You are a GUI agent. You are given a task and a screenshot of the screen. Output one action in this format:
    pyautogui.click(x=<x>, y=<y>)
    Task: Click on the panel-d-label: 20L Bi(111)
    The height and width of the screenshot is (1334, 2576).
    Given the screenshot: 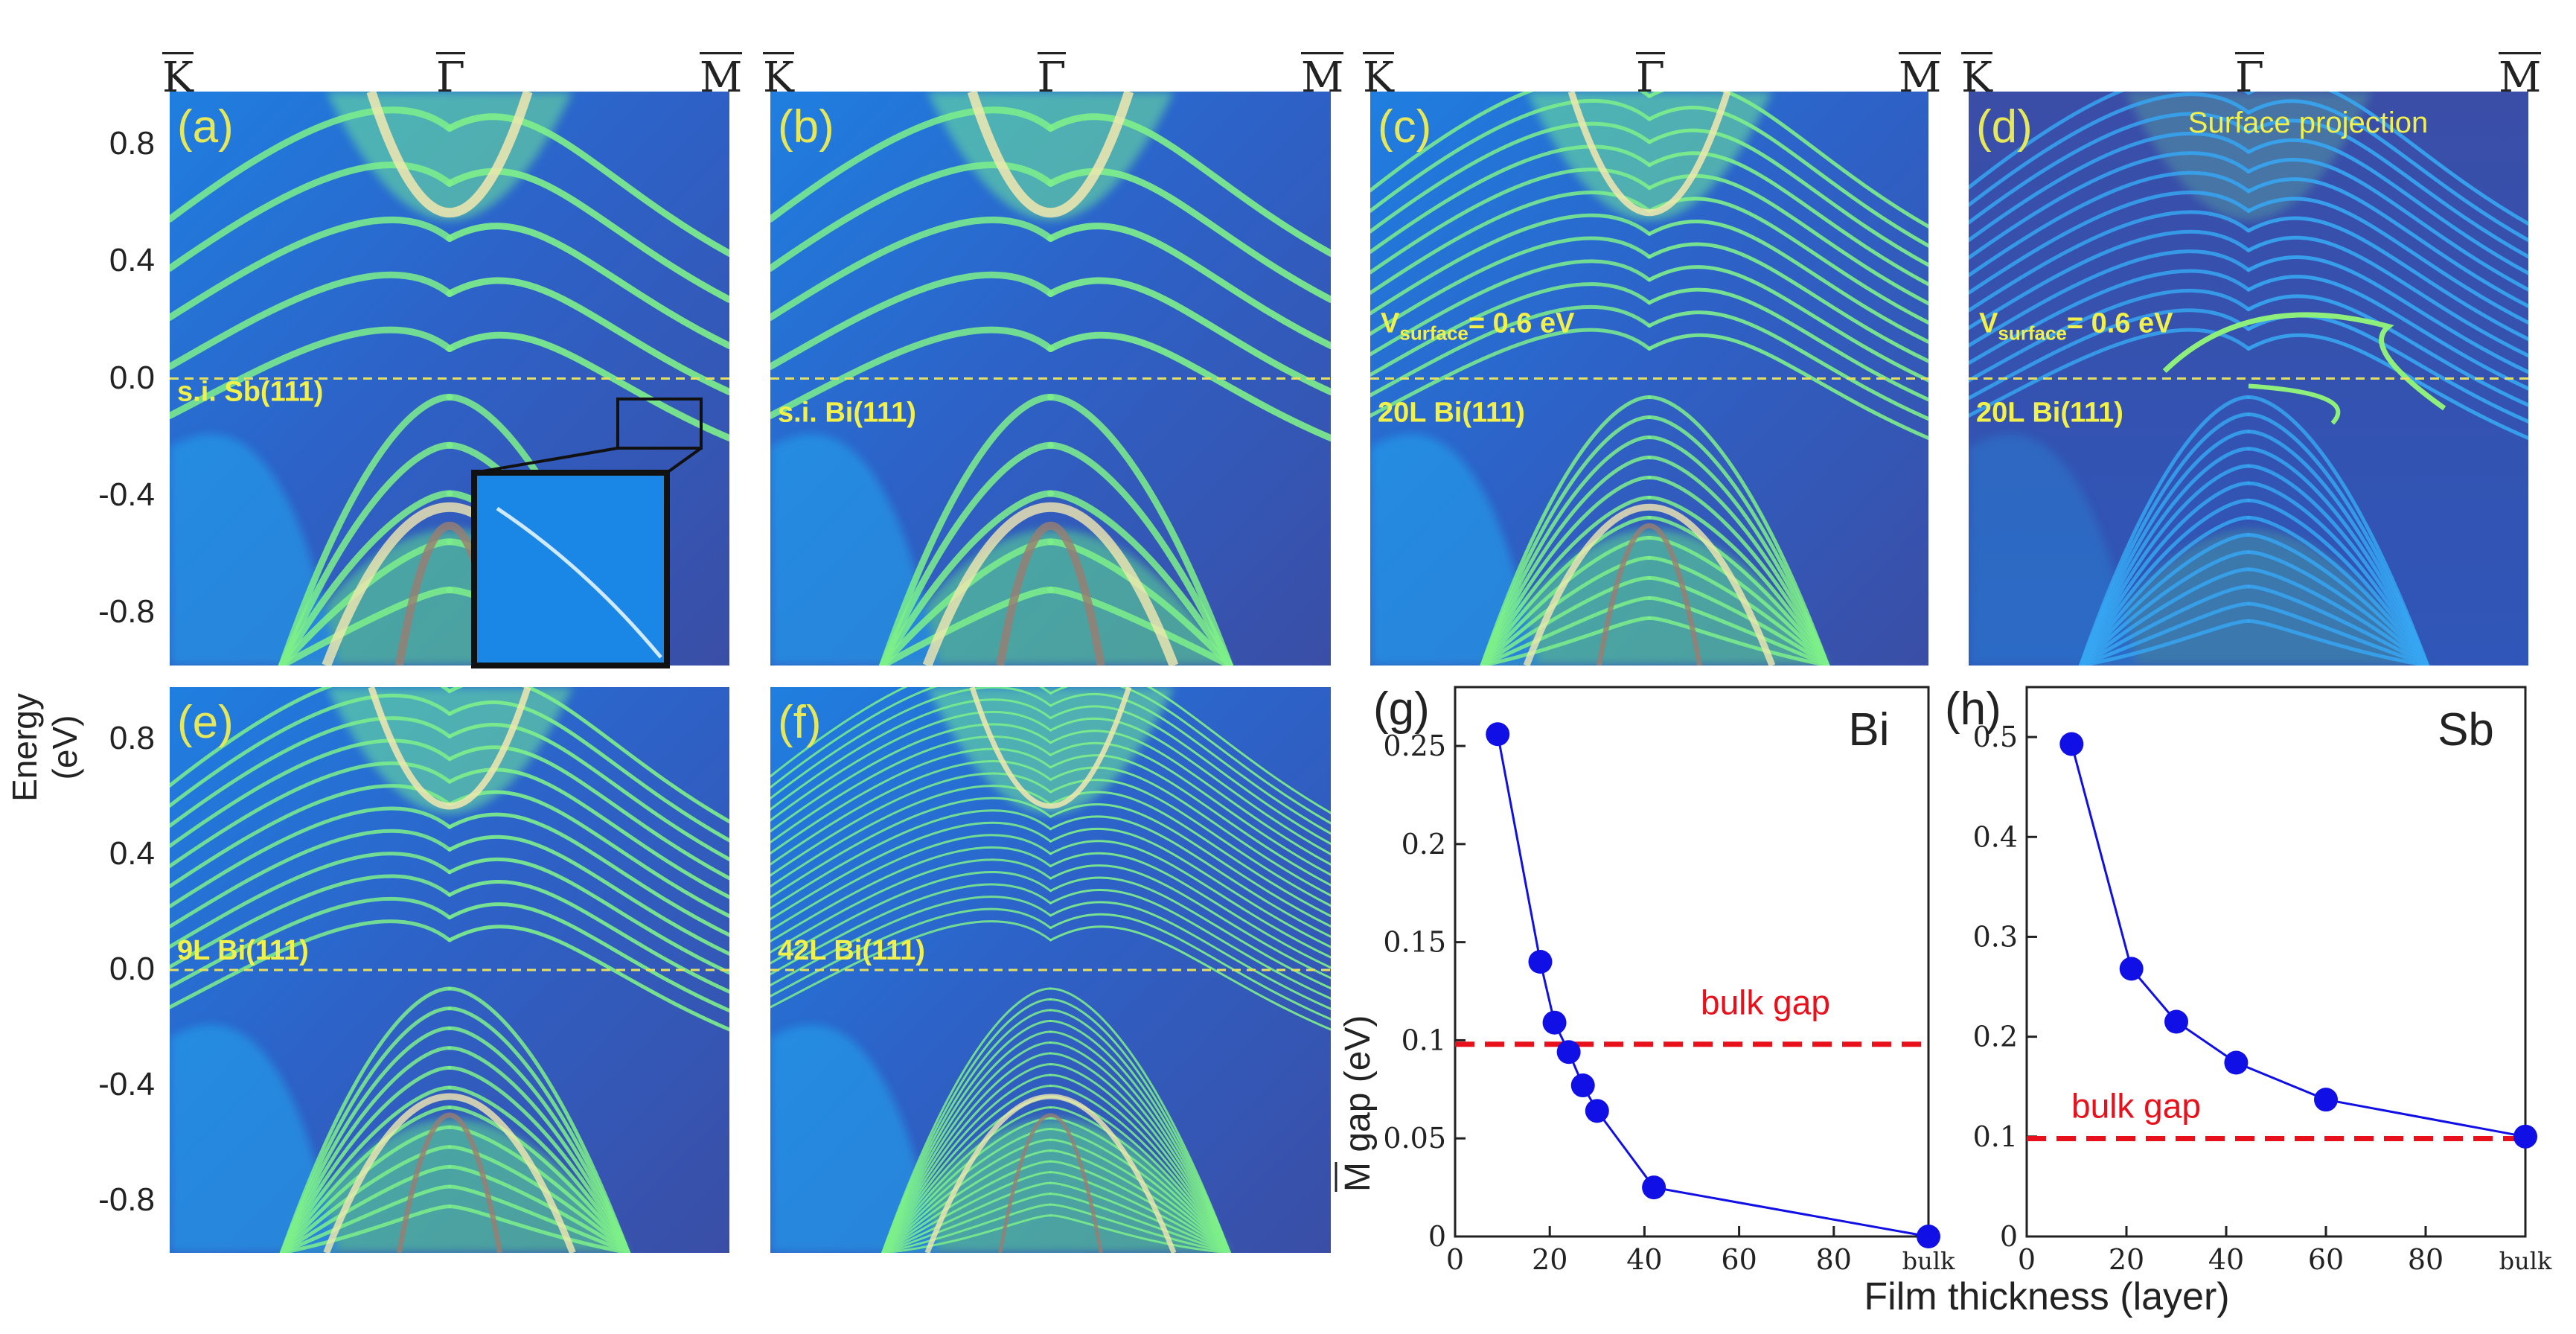 What is the action you would take?
    pyautogui.click(x=2049, y=413)
    